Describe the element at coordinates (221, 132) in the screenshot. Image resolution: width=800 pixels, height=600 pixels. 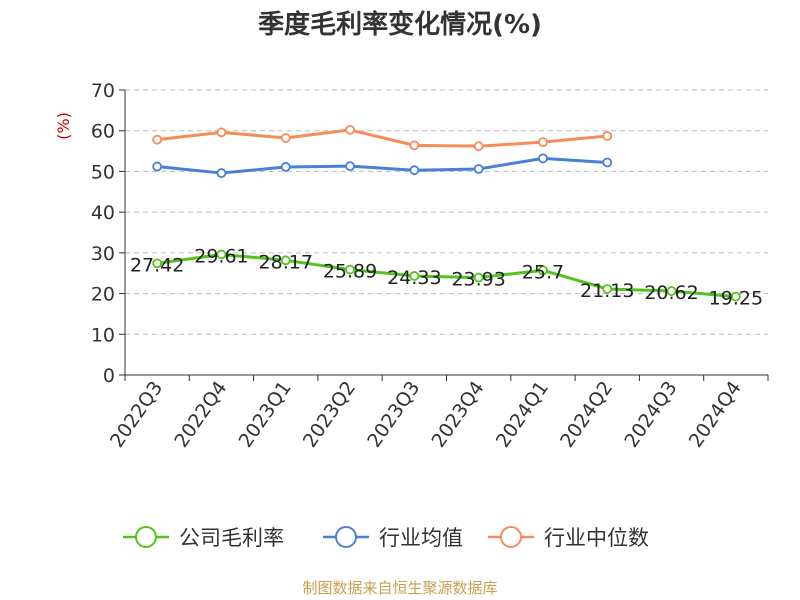
I see `point-2-2022Q4` at that location.